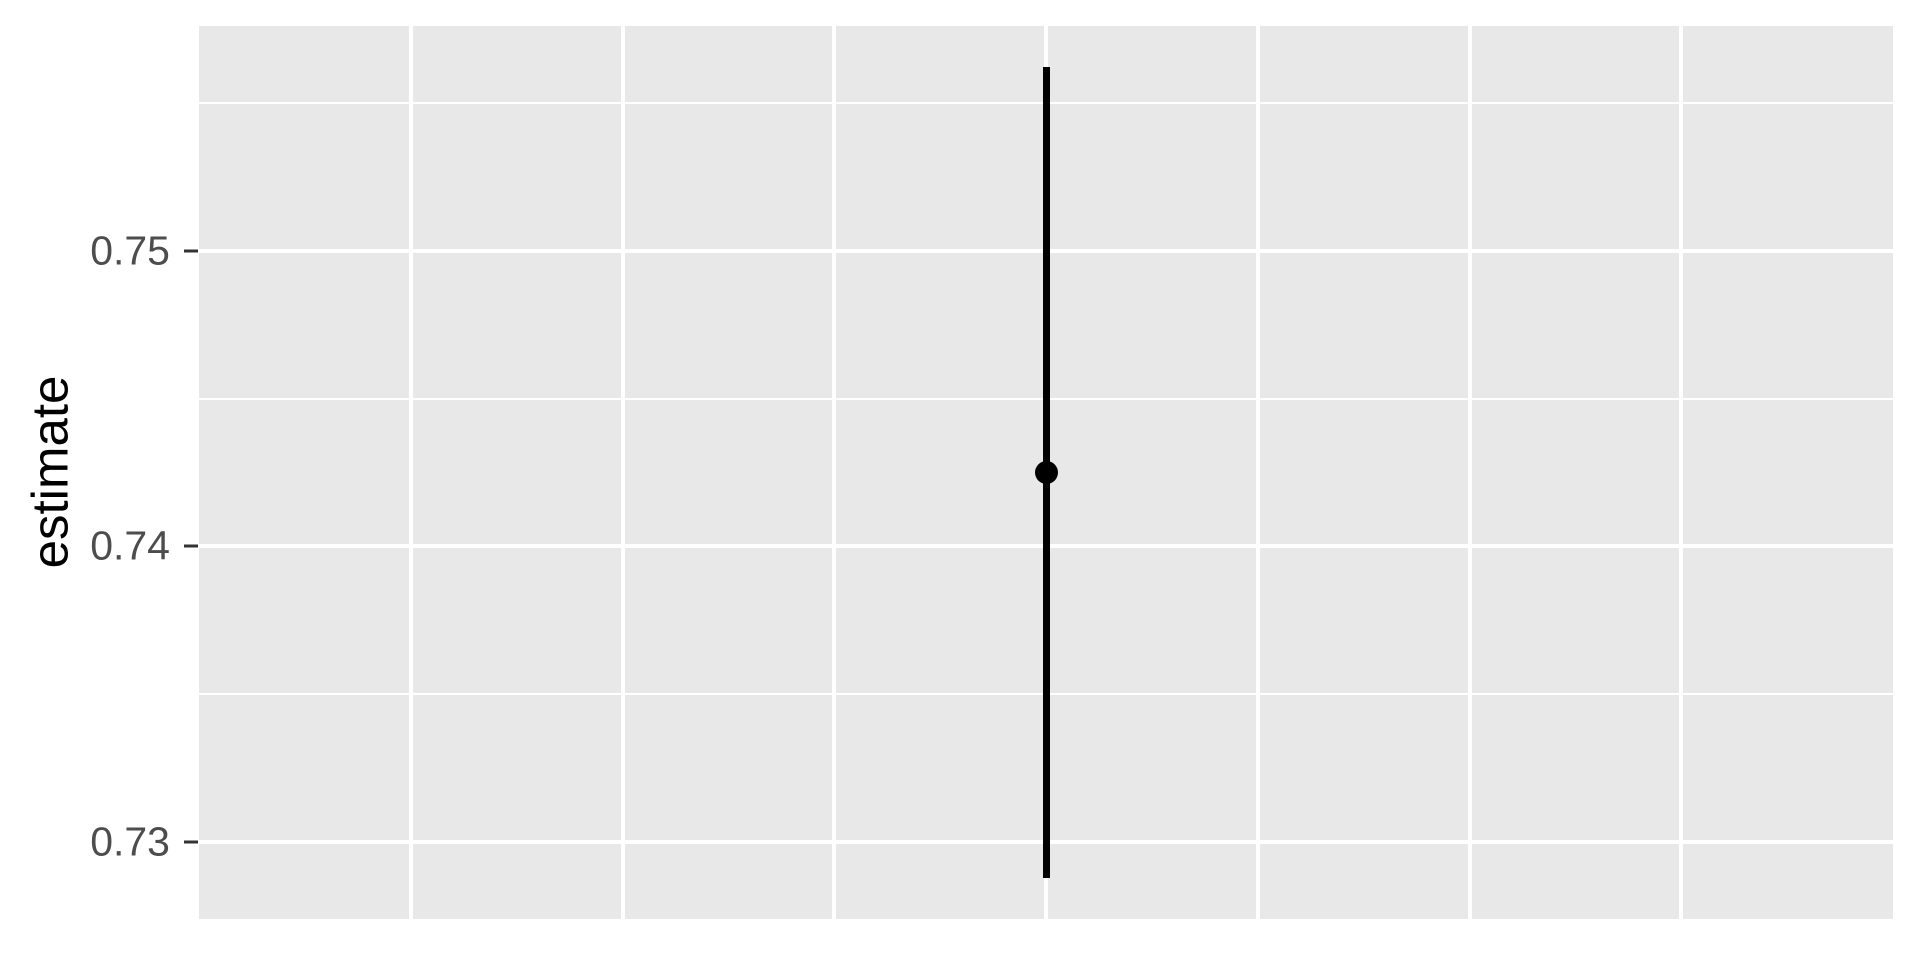  I want to click on pointrange-point, so click(1046, 472).